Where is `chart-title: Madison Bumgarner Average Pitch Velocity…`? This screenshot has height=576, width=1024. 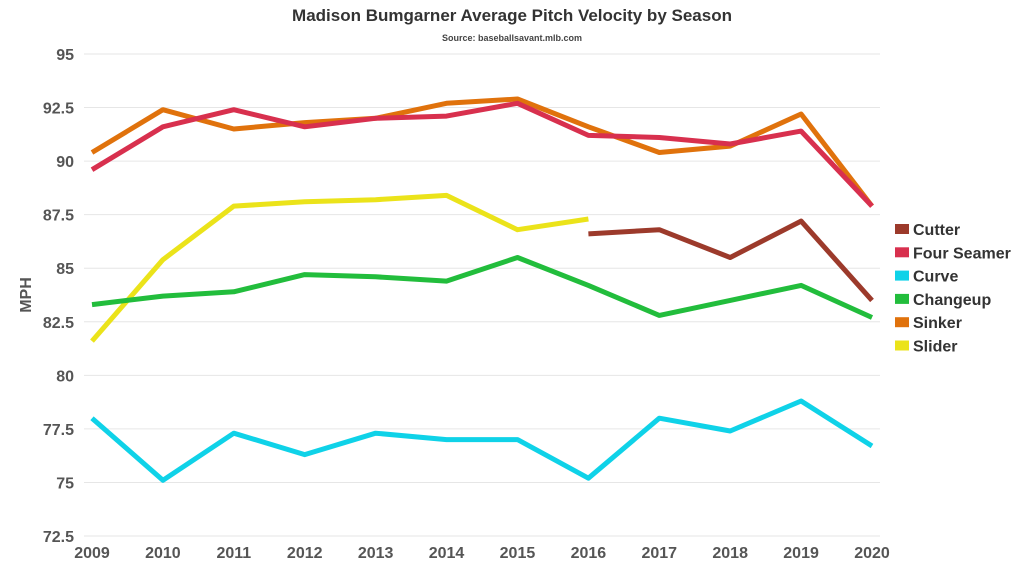
chart-title: Madison Bumgarner Average Pitch Velocity… is located at coordinates (512, 15).